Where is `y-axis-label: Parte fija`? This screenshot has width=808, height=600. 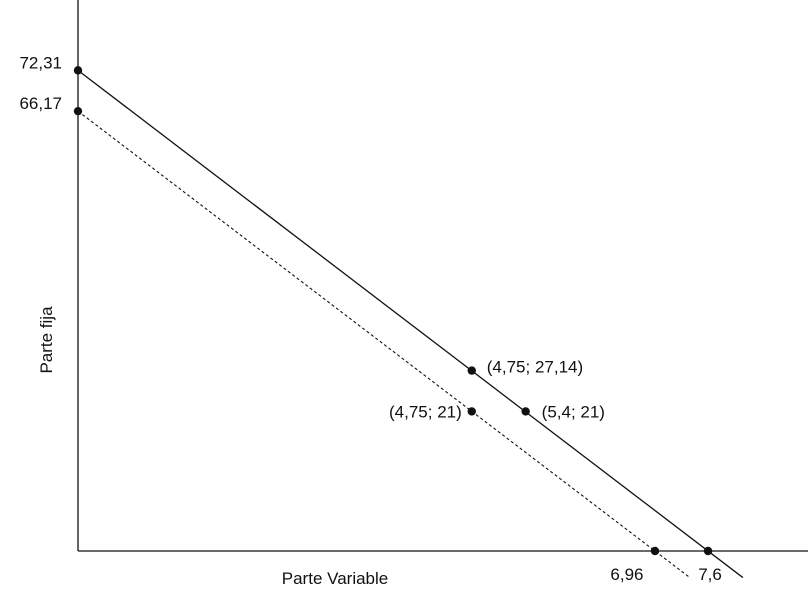
y-axis-label: Parte fija is located at coordinates (46, 340).